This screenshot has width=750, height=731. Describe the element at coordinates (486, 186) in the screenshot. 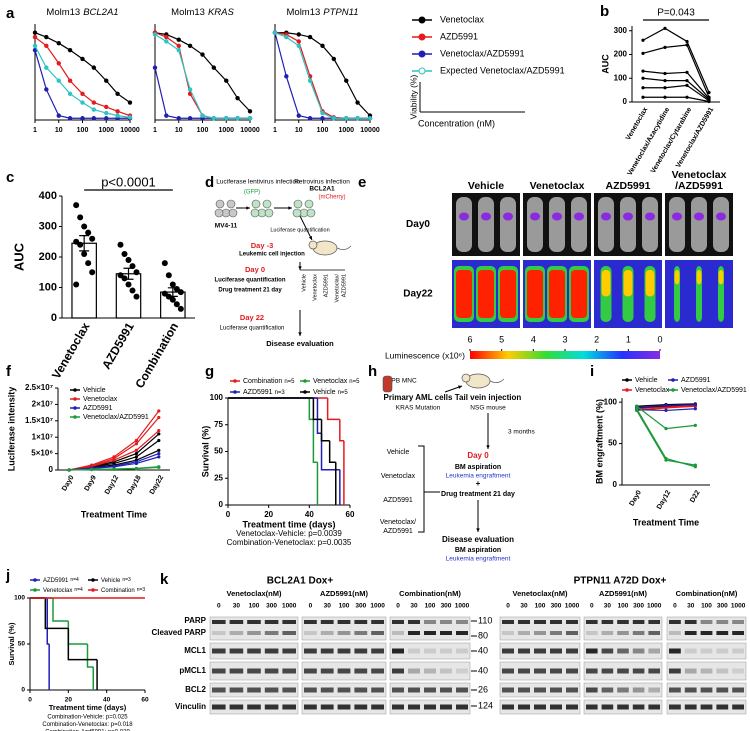

I see `column-header: Vehicle` at that location.